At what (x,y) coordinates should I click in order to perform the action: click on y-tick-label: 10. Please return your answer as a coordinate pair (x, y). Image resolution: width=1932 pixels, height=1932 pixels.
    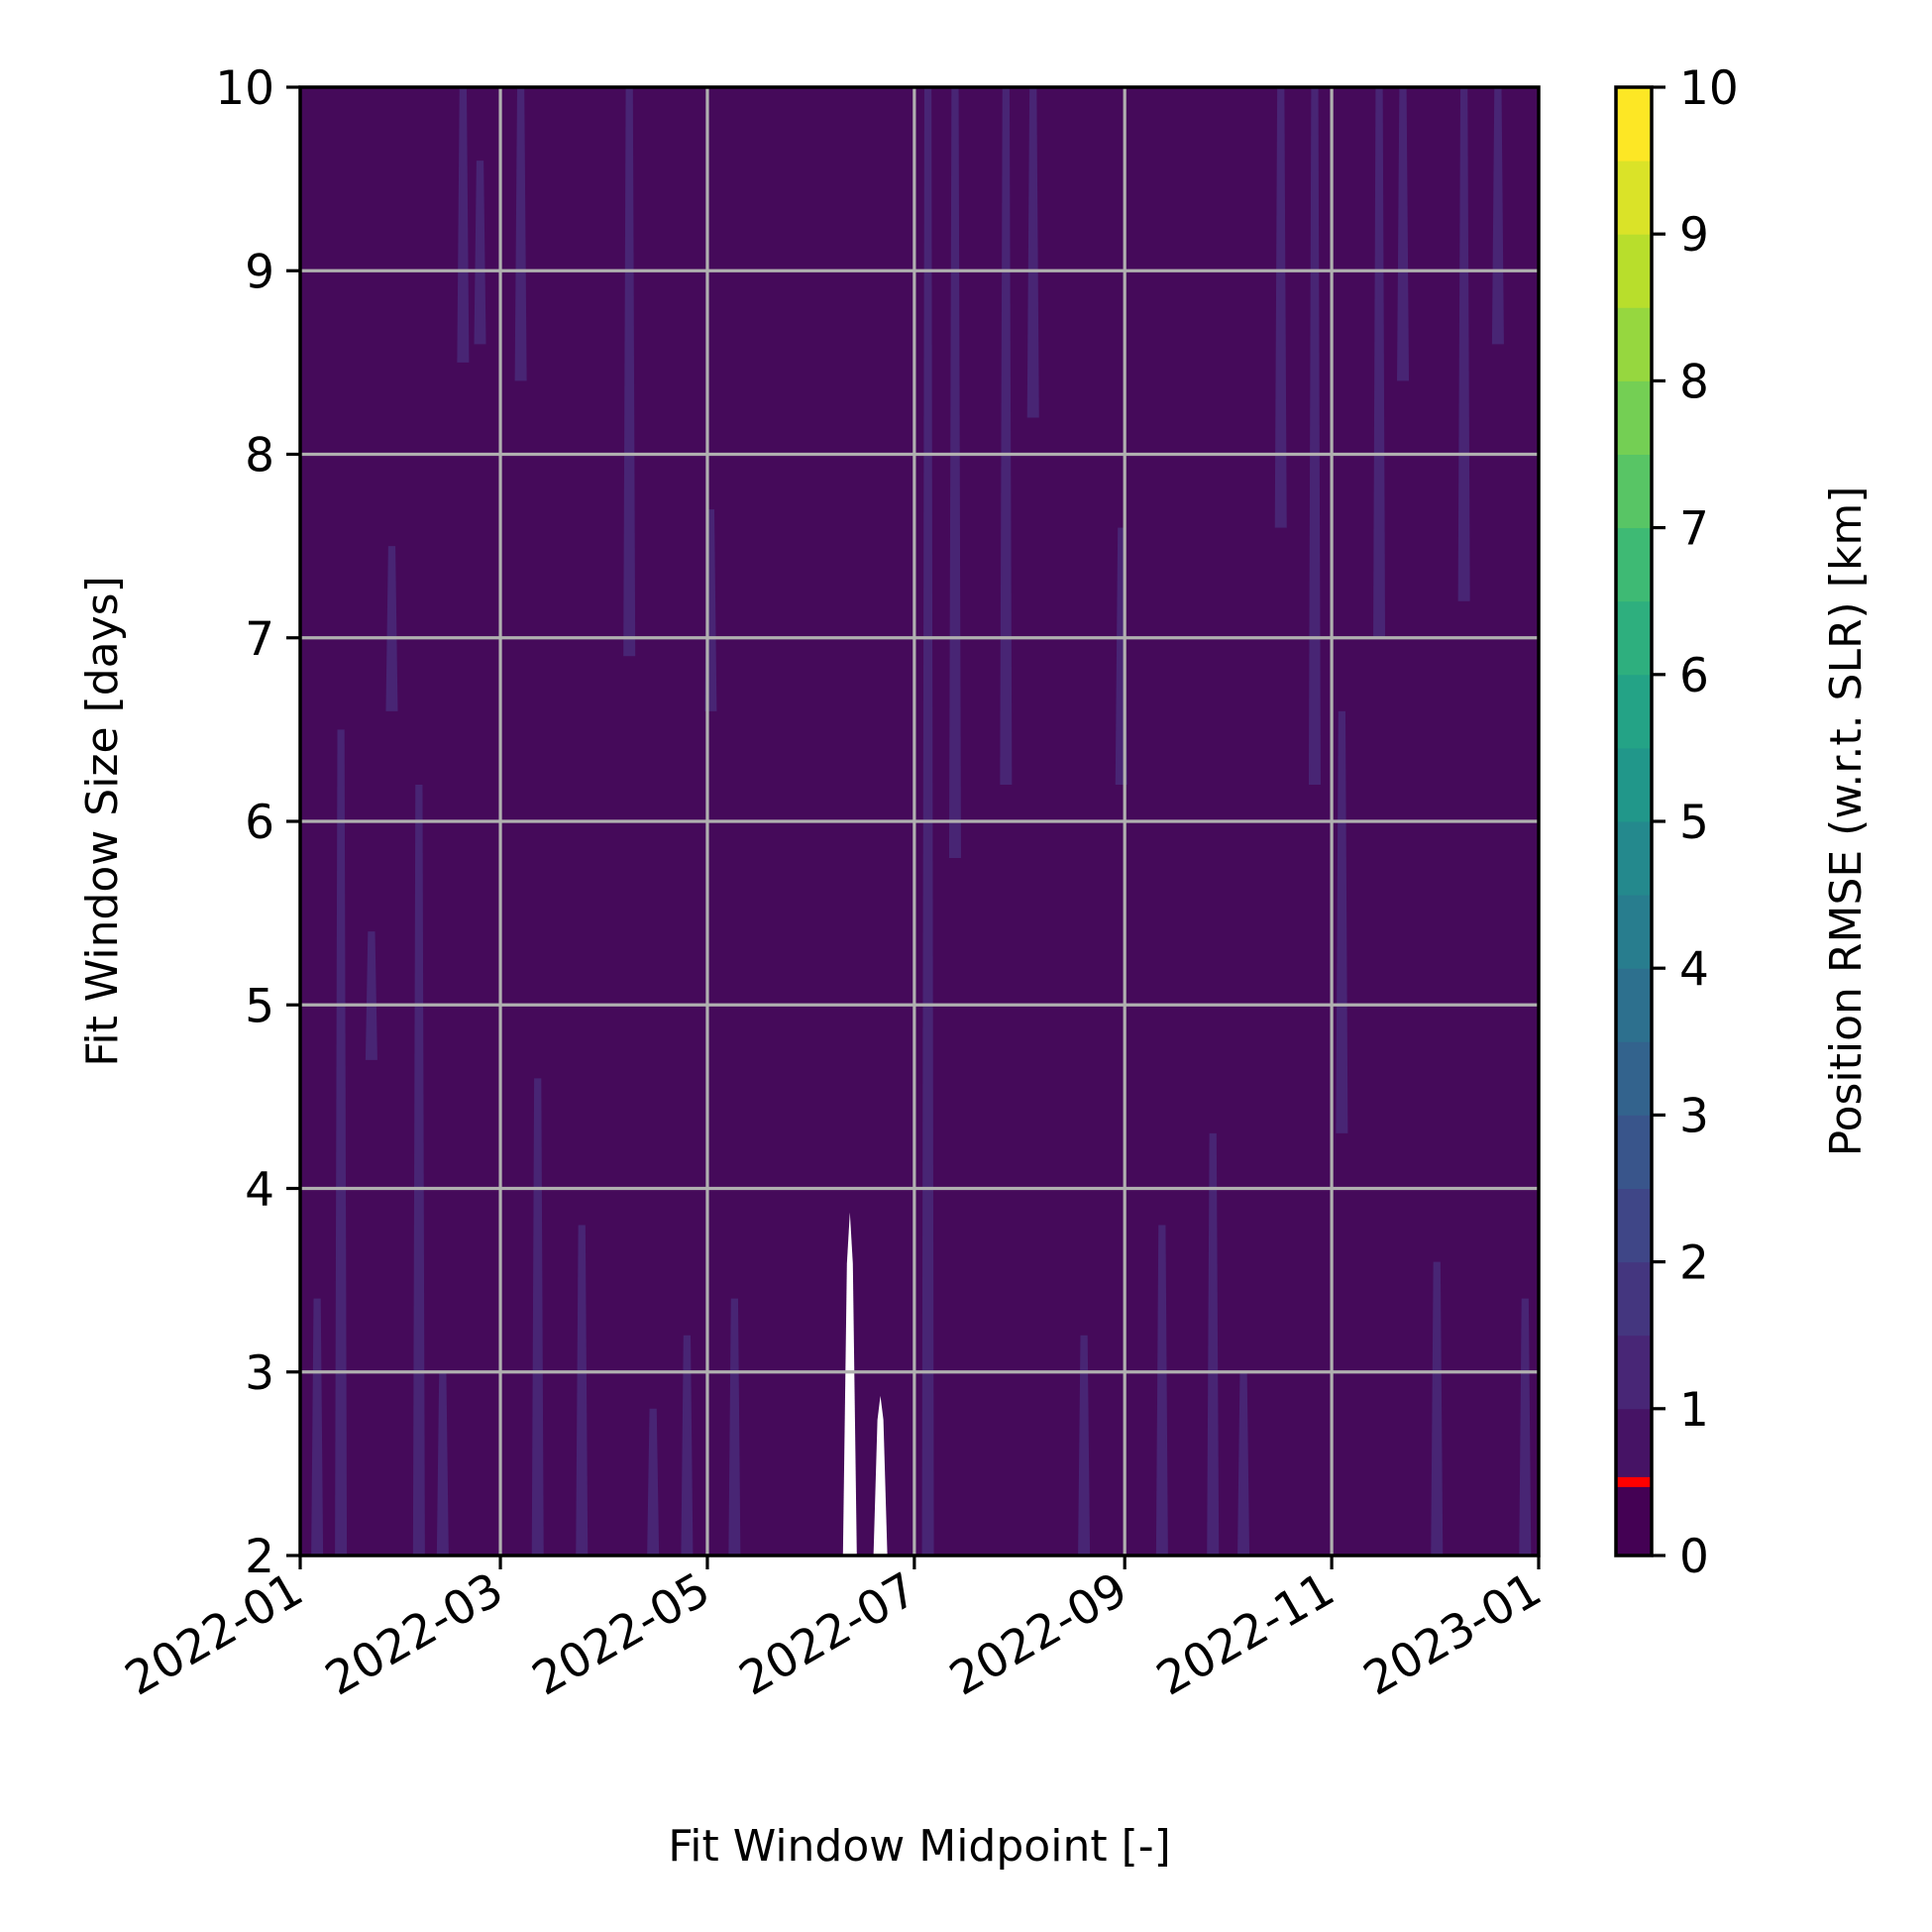
    Looking at the image, I should click on (244, 88).